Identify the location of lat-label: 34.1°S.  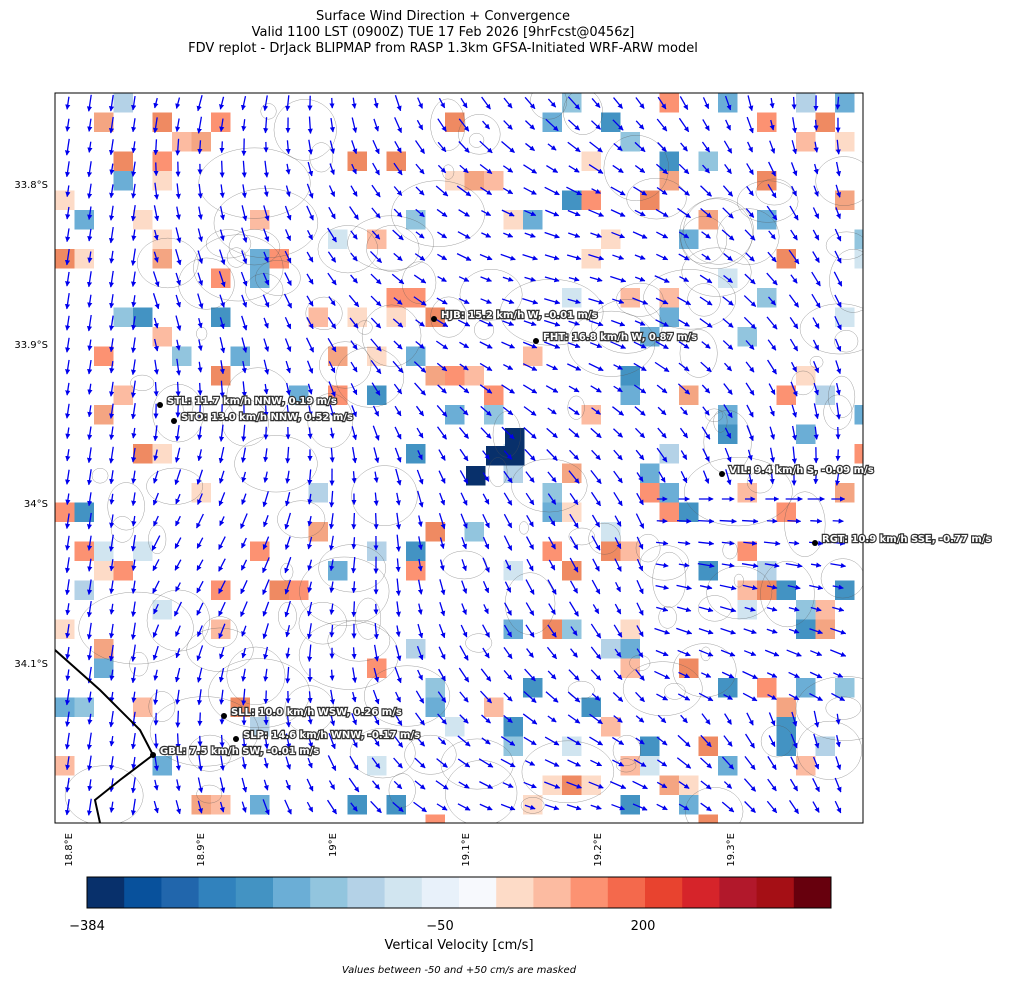
(31, 664).